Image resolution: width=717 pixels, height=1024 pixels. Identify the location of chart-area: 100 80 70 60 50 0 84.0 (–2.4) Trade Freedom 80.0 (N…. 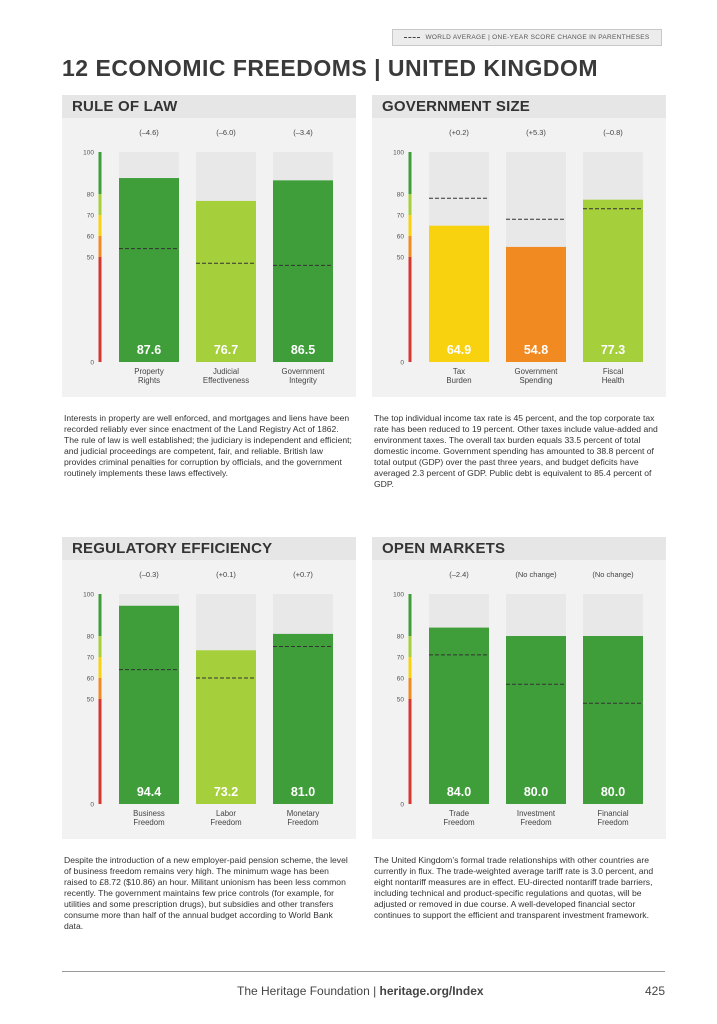
(519, 699).